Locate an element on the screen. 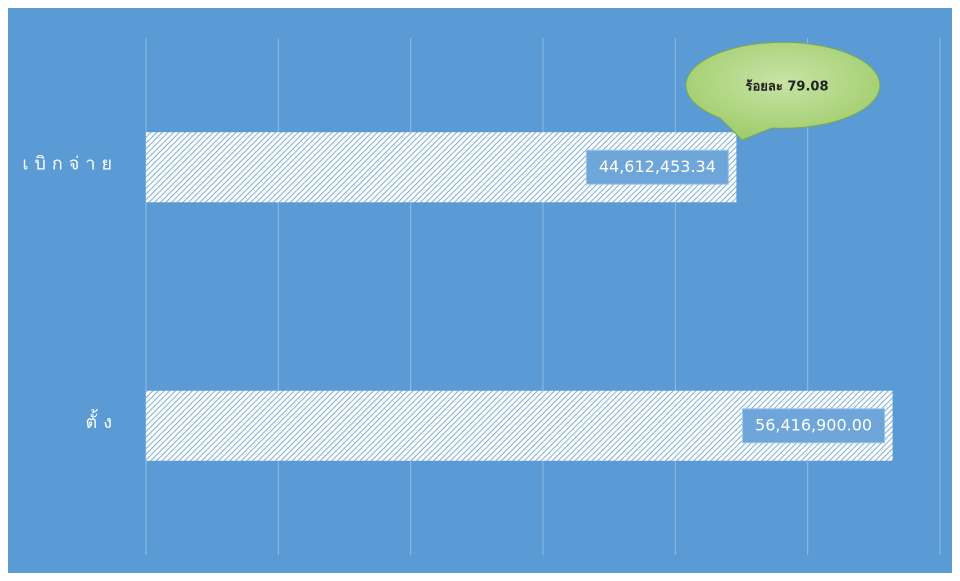  callout-bubble is located at coordinates (783, 91).